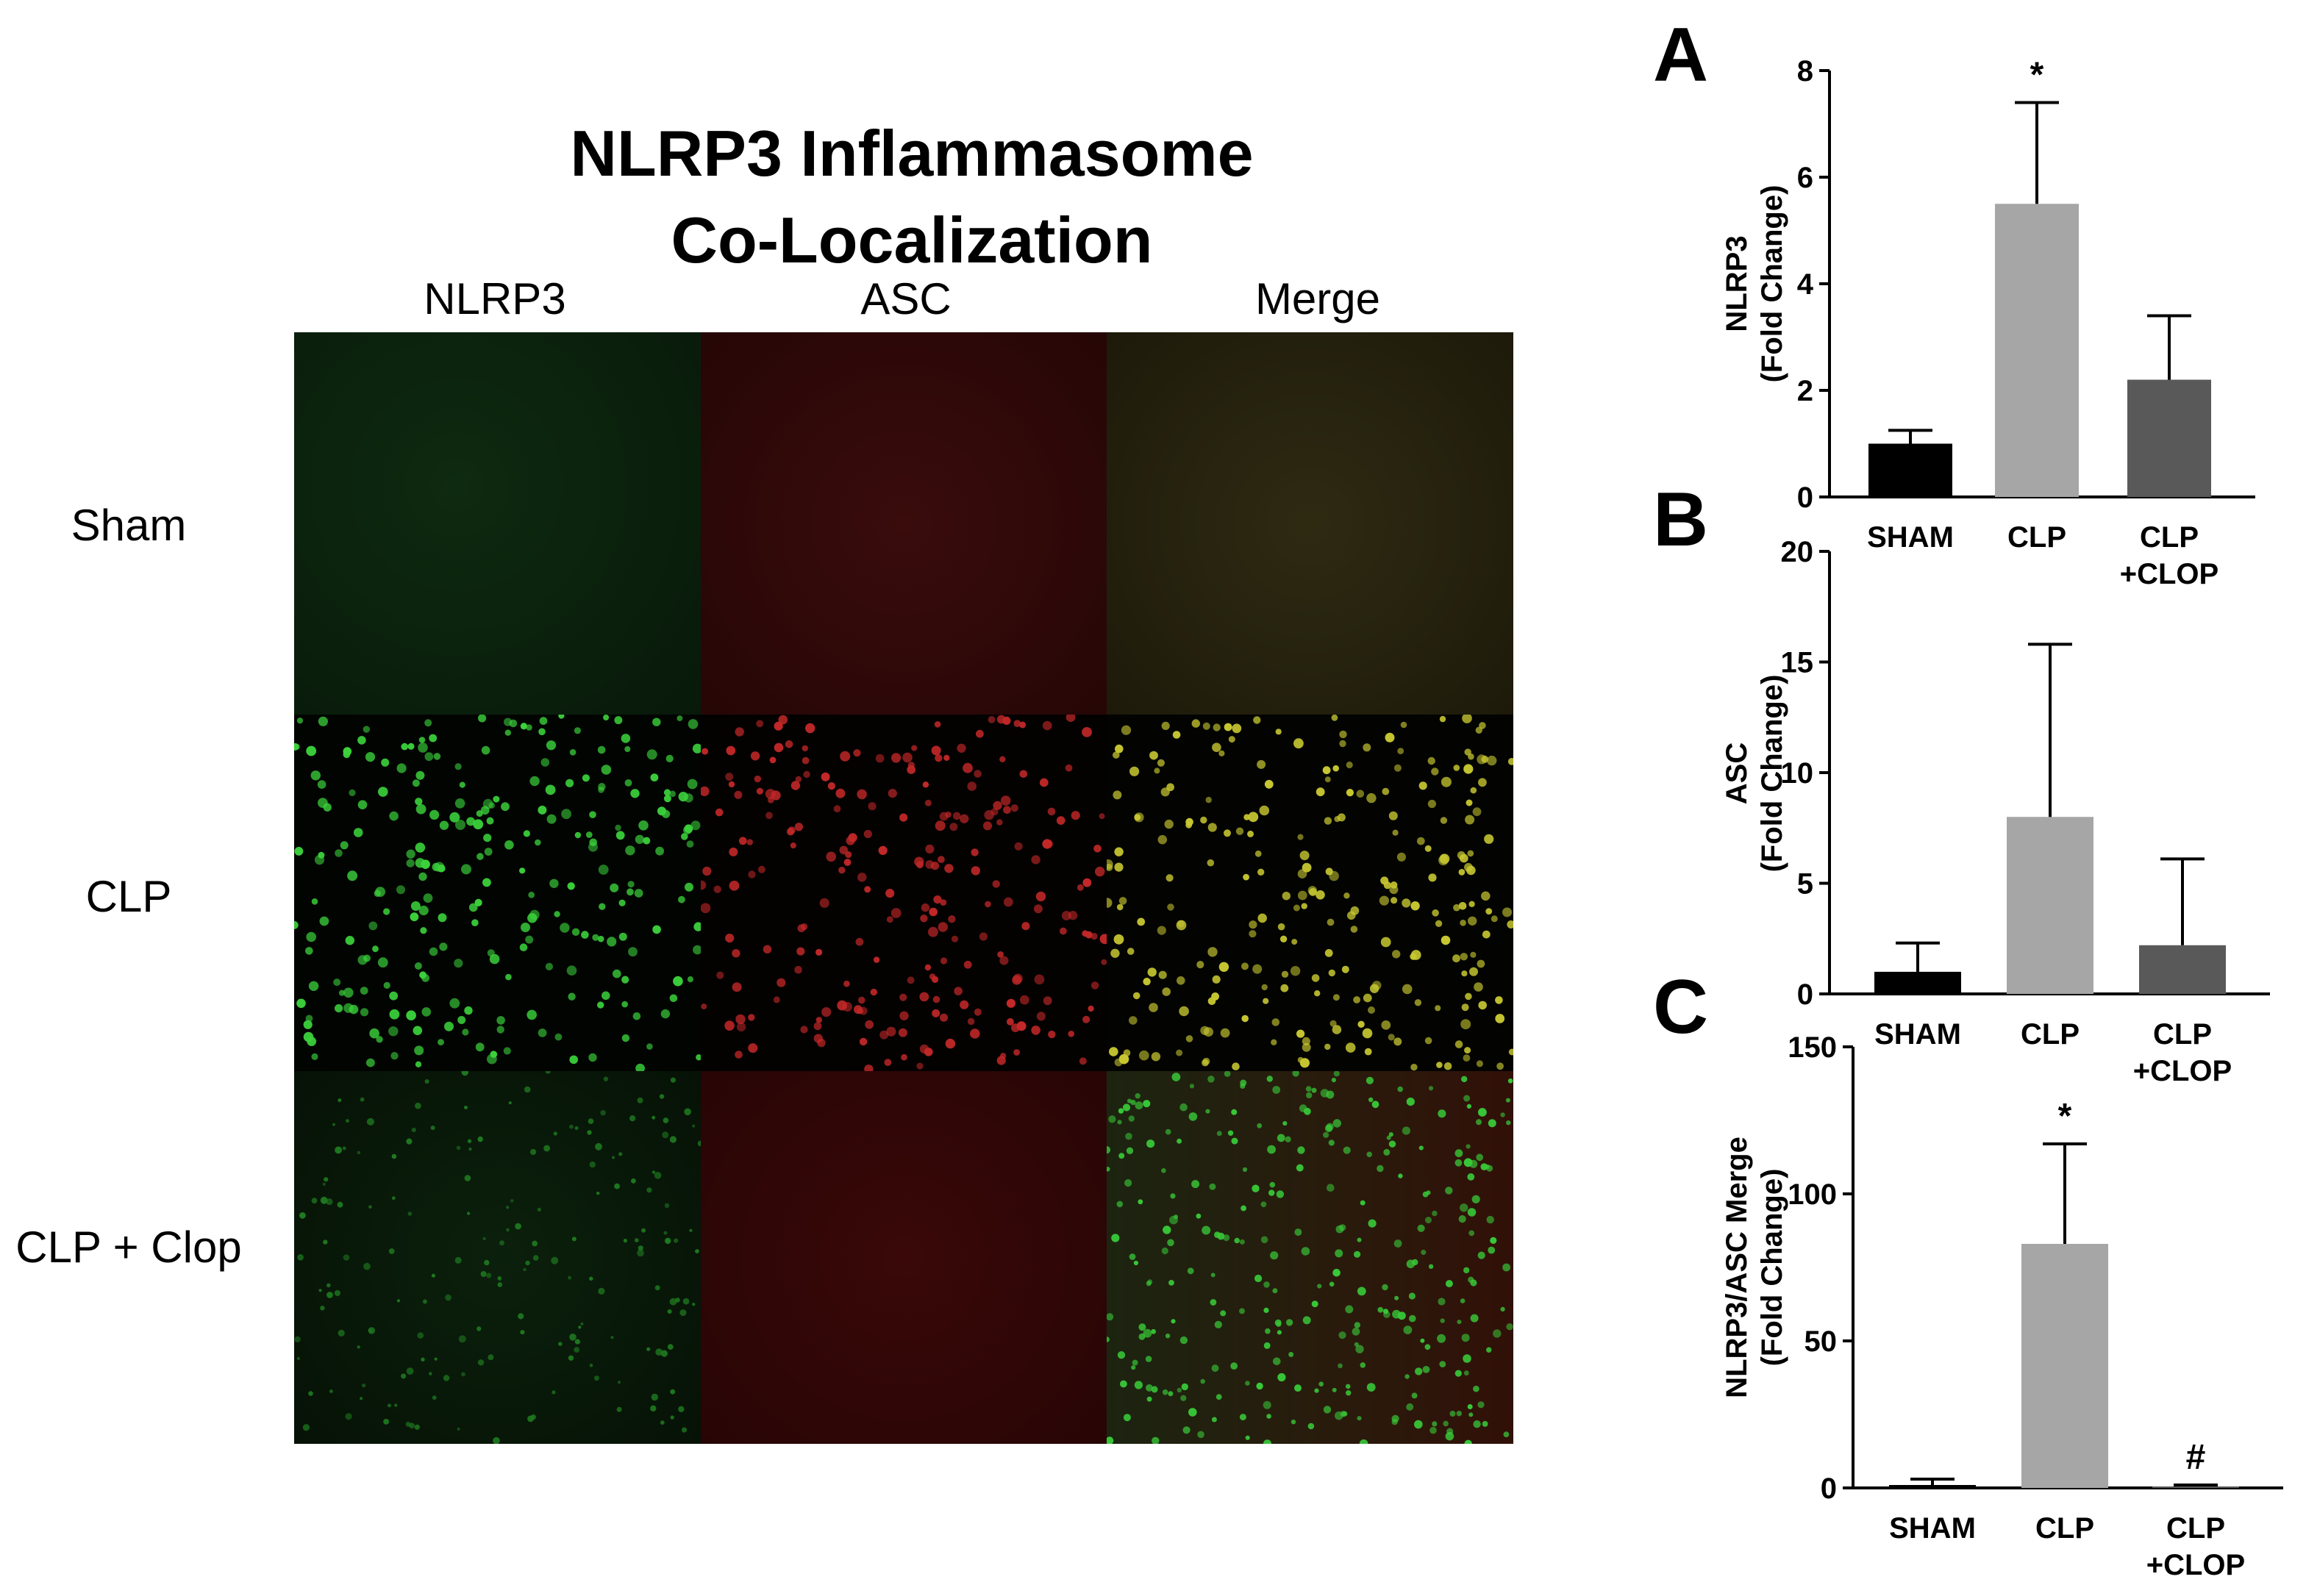 The width and height of the screenshot is (2306, 1596). I want to click on figure-title-line-2: Co-Localization, so click(912, 240).